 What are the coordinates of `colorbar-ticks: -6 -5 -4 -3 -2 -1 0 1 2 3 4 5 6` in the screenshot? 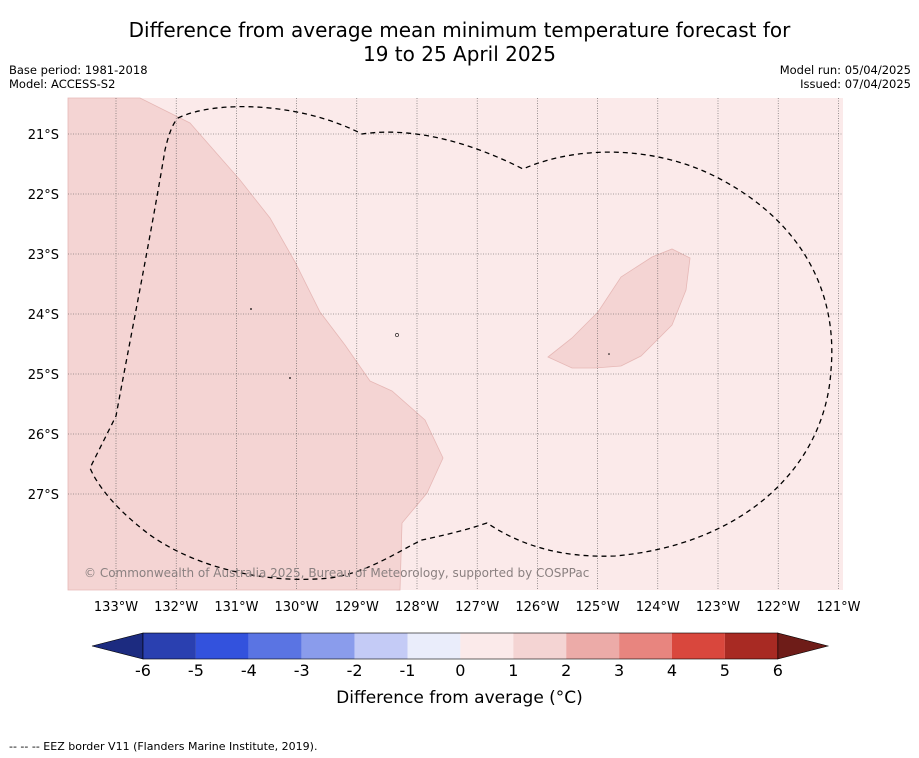 It's located at (459, 670).